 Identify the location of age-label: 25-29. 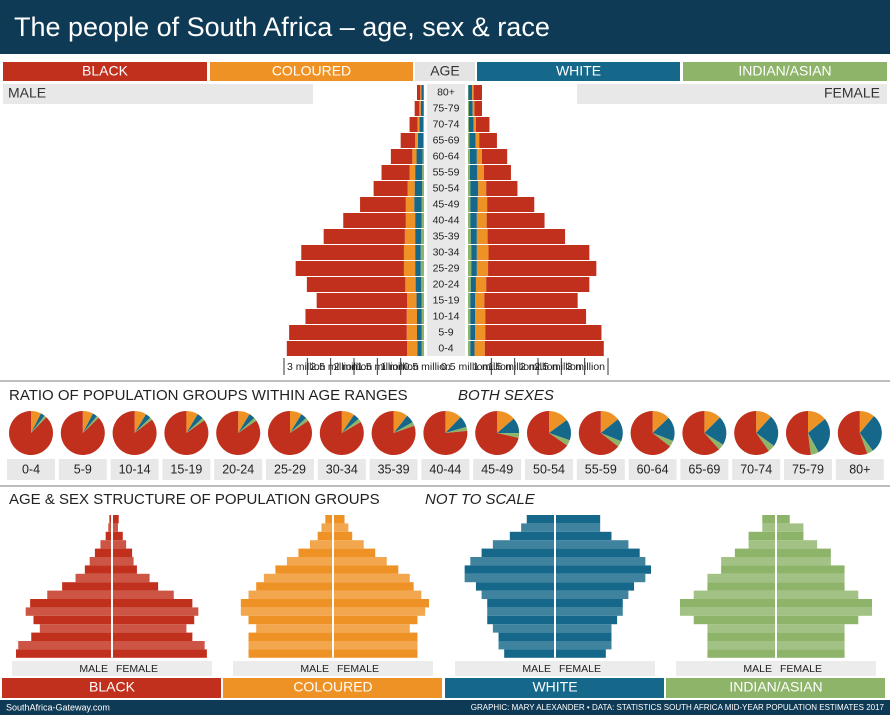
(446, 268).